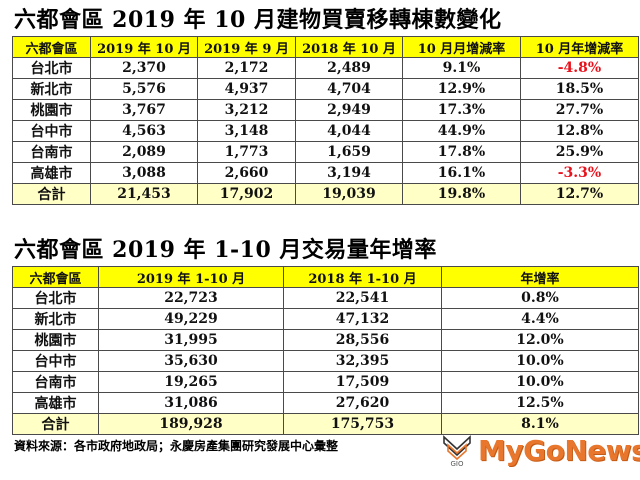  What do you see at coordinates (540, 340) in the screenshot?
I see `yoy-cell: 12.0%` at bounding box center [540, 340].